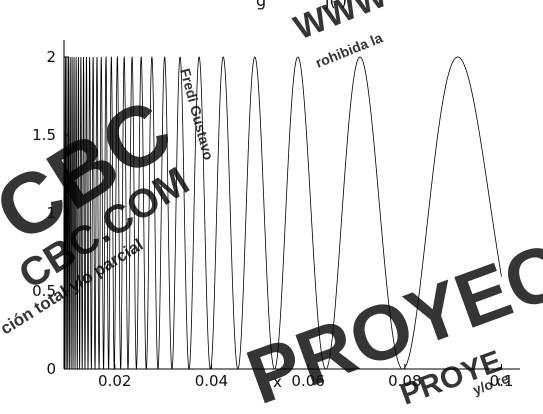 Image resolution: width=543 pixels, height=414 pixels. I want to click on y-tick-label: 0.5, so click(44, 291).